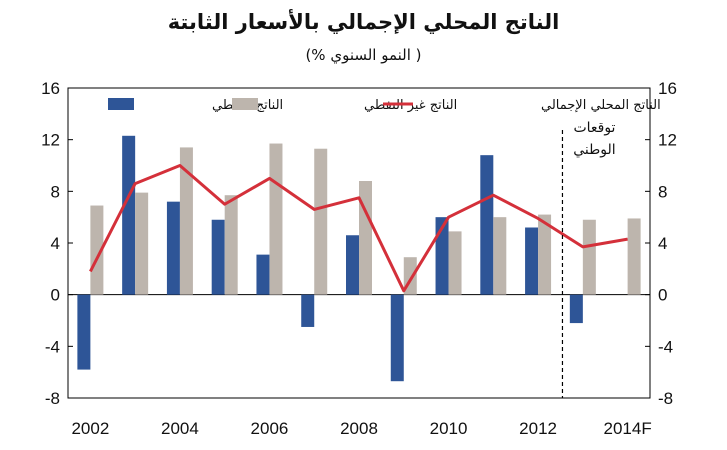 The image size is (727, 450). What do you see at coordinates (662, 295) in the screenshot?
I see `y-tick-label-right: 0` at bounding box center [662, 295].